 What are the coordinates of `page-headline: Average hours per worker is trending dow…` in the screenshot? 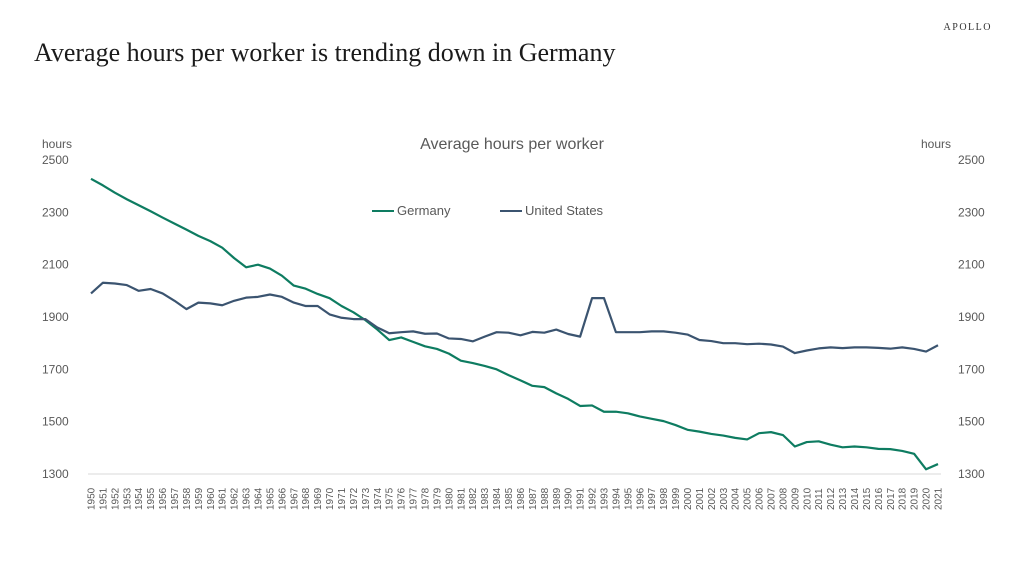 It's located at (325, 52).